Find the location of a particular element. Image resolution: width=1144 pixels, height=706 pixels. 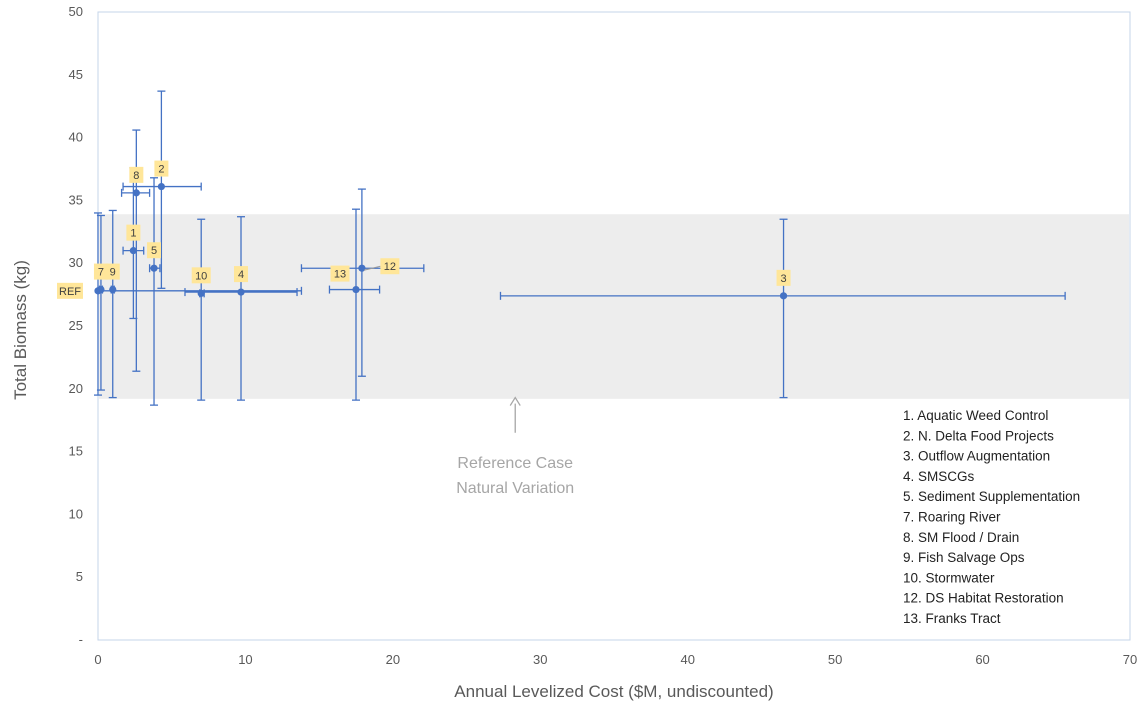

point-layer is located at coordinates (441, 241).